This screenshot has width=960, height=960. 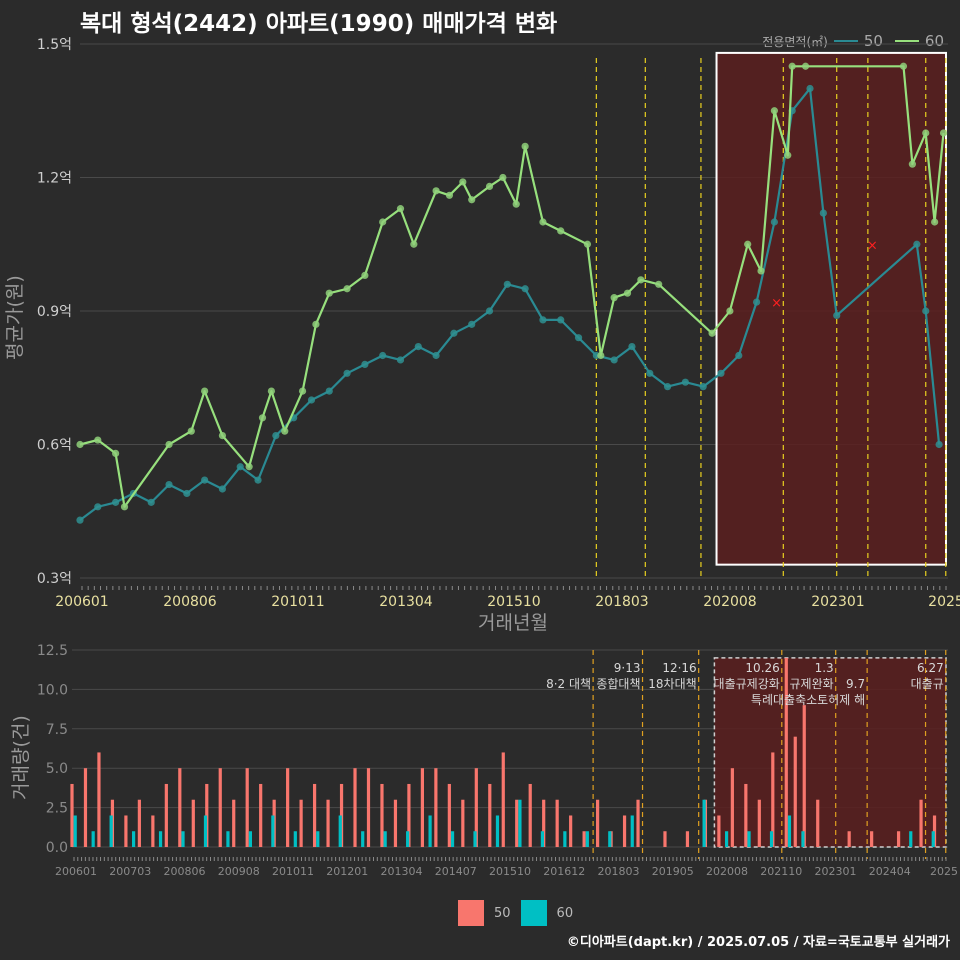 What do you see at coordinates (781, 871) in the screenshot?
I see `x-tick-label: 202110` at bounding box center [781, 871].